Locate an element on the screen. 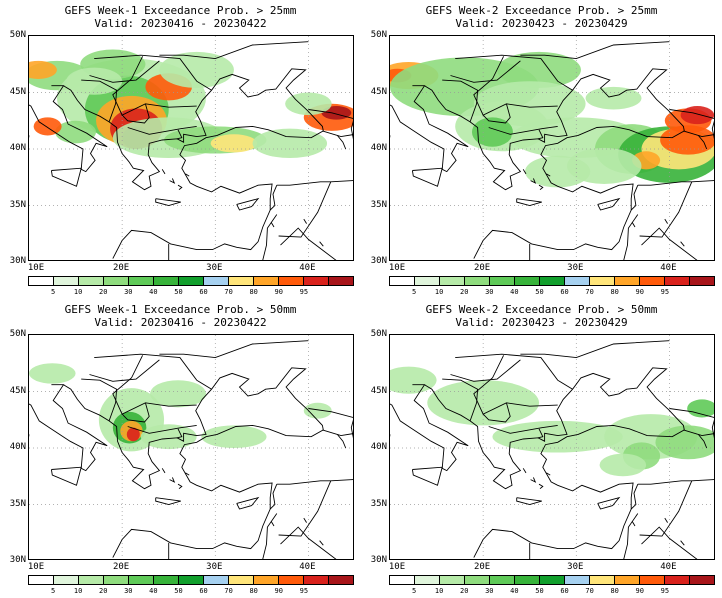  colorbar-label: 20 is located at coordinates (464, 292).